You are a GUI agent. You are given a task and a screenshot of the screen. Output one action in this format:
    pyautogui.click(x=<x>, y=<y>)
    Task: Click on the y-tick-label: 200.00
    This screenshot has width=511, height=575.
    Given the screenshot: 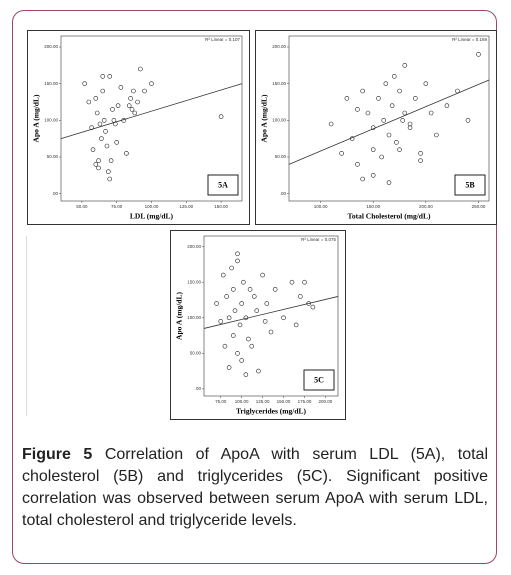 What is the action you would take?
    pyautogui.click(x=51, y=46)
    